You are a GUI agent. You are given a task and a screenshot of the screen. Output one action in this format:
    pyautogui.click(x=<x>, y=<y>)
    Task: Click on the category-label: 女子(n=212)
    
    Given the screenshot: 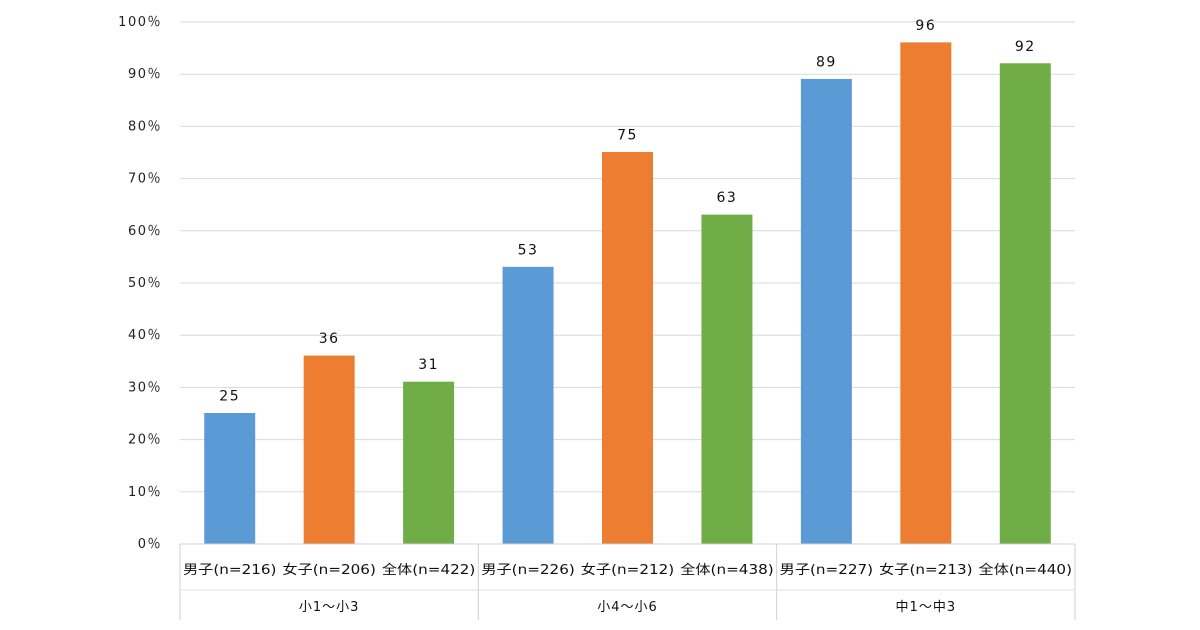 What is the action you would take?
    pyautogui.click(x=627, y=570)
    